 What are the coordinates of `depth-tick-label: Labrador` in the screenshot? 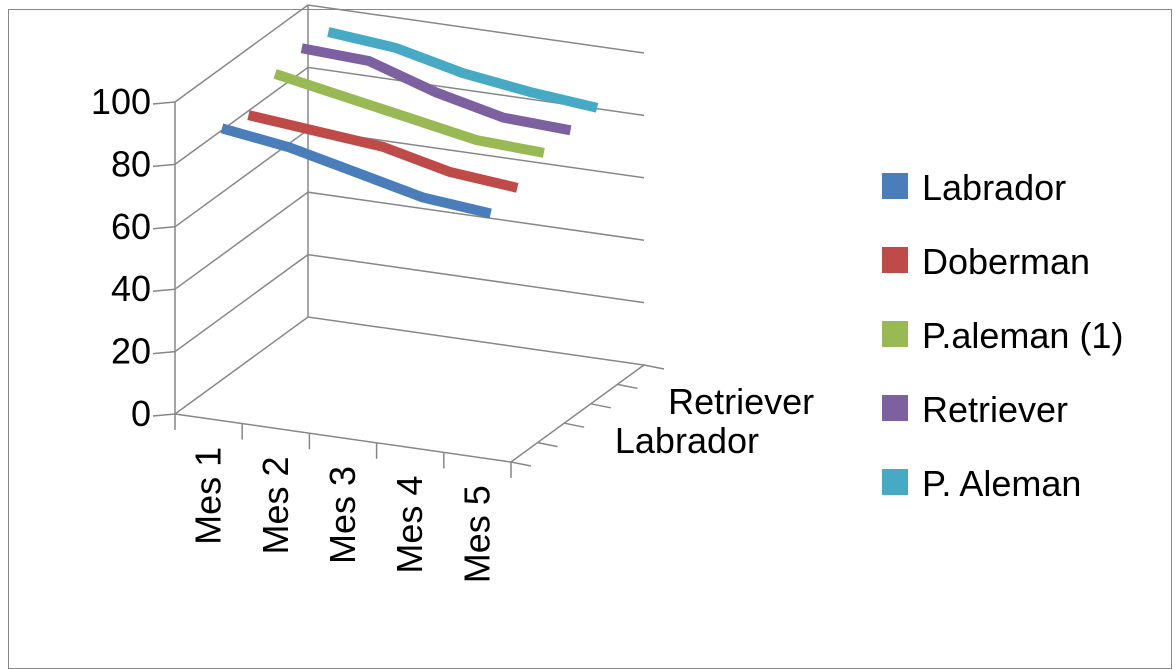 It's located at (687, 440).